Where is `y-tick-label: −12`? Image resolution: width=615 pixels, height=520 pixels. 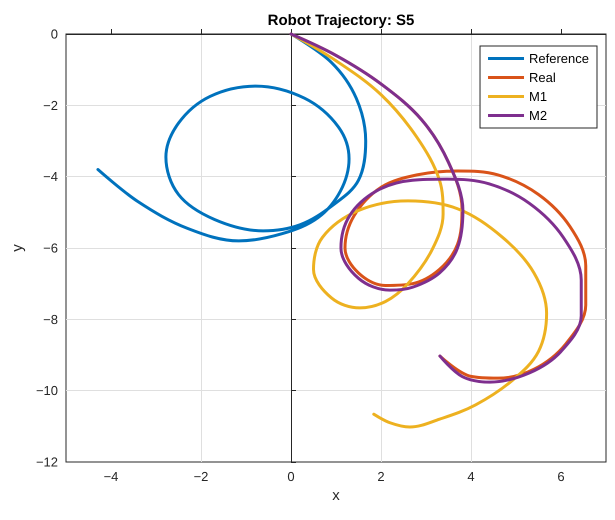
y-tick-label: −12 is located at coordinates (47, 462).